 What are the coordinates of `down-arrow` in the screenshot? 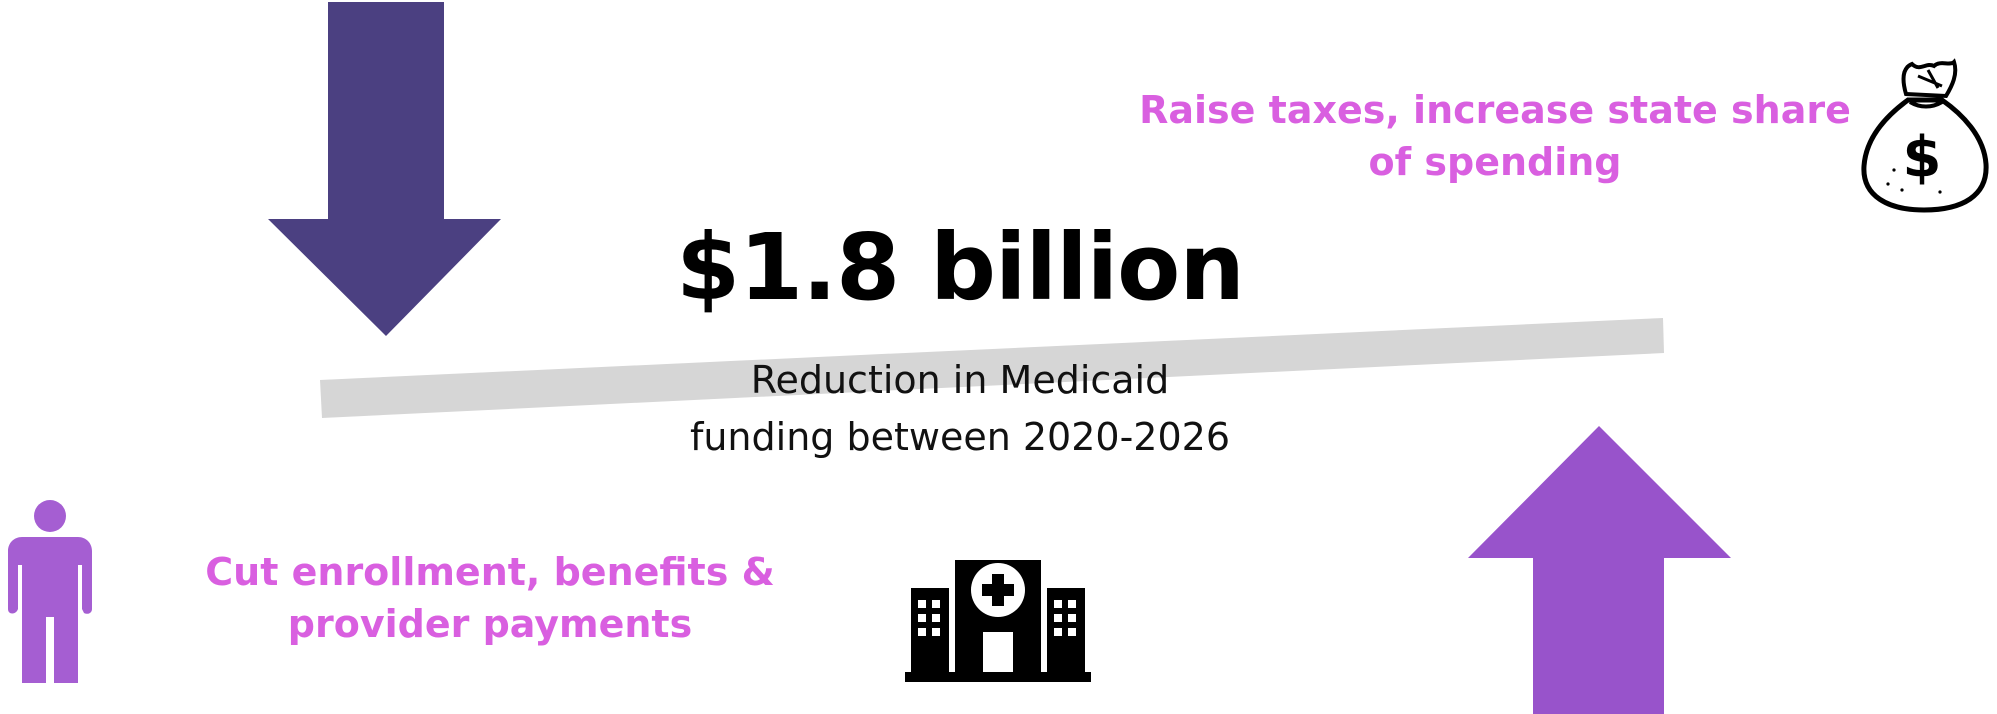 It's located at (384, 169).